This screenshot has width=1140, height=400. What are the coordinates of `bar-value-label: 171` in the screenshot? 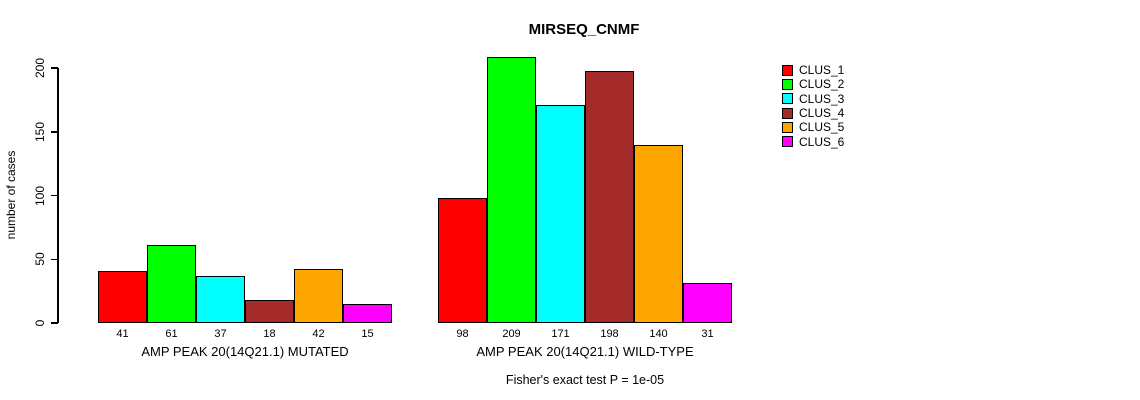 It's located at (560, 334).